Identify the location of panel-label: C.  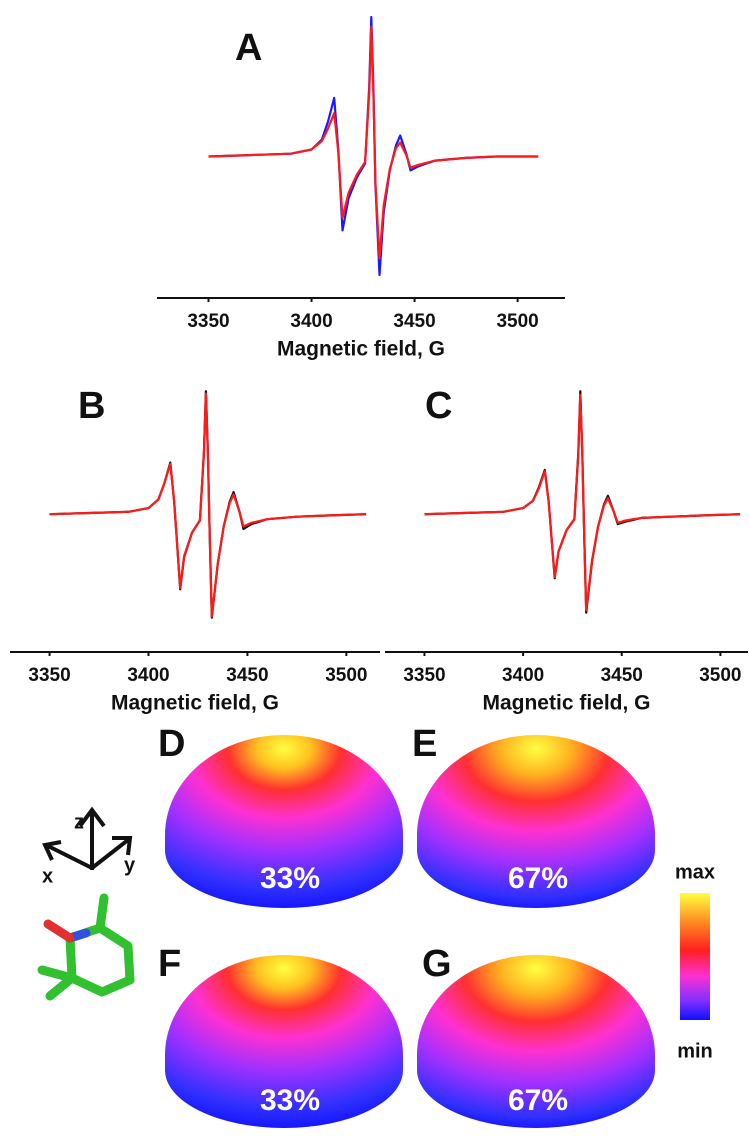
(438, 406).